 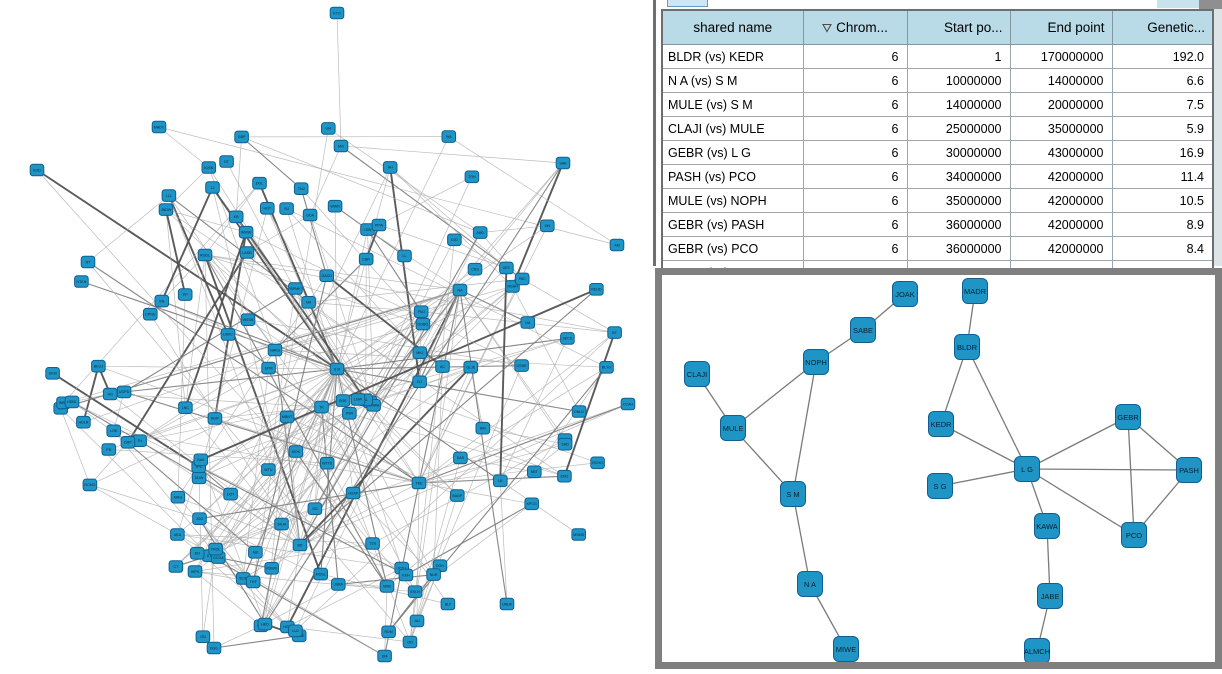 I want to click on network-node: AH, so click(x=390, y=168).